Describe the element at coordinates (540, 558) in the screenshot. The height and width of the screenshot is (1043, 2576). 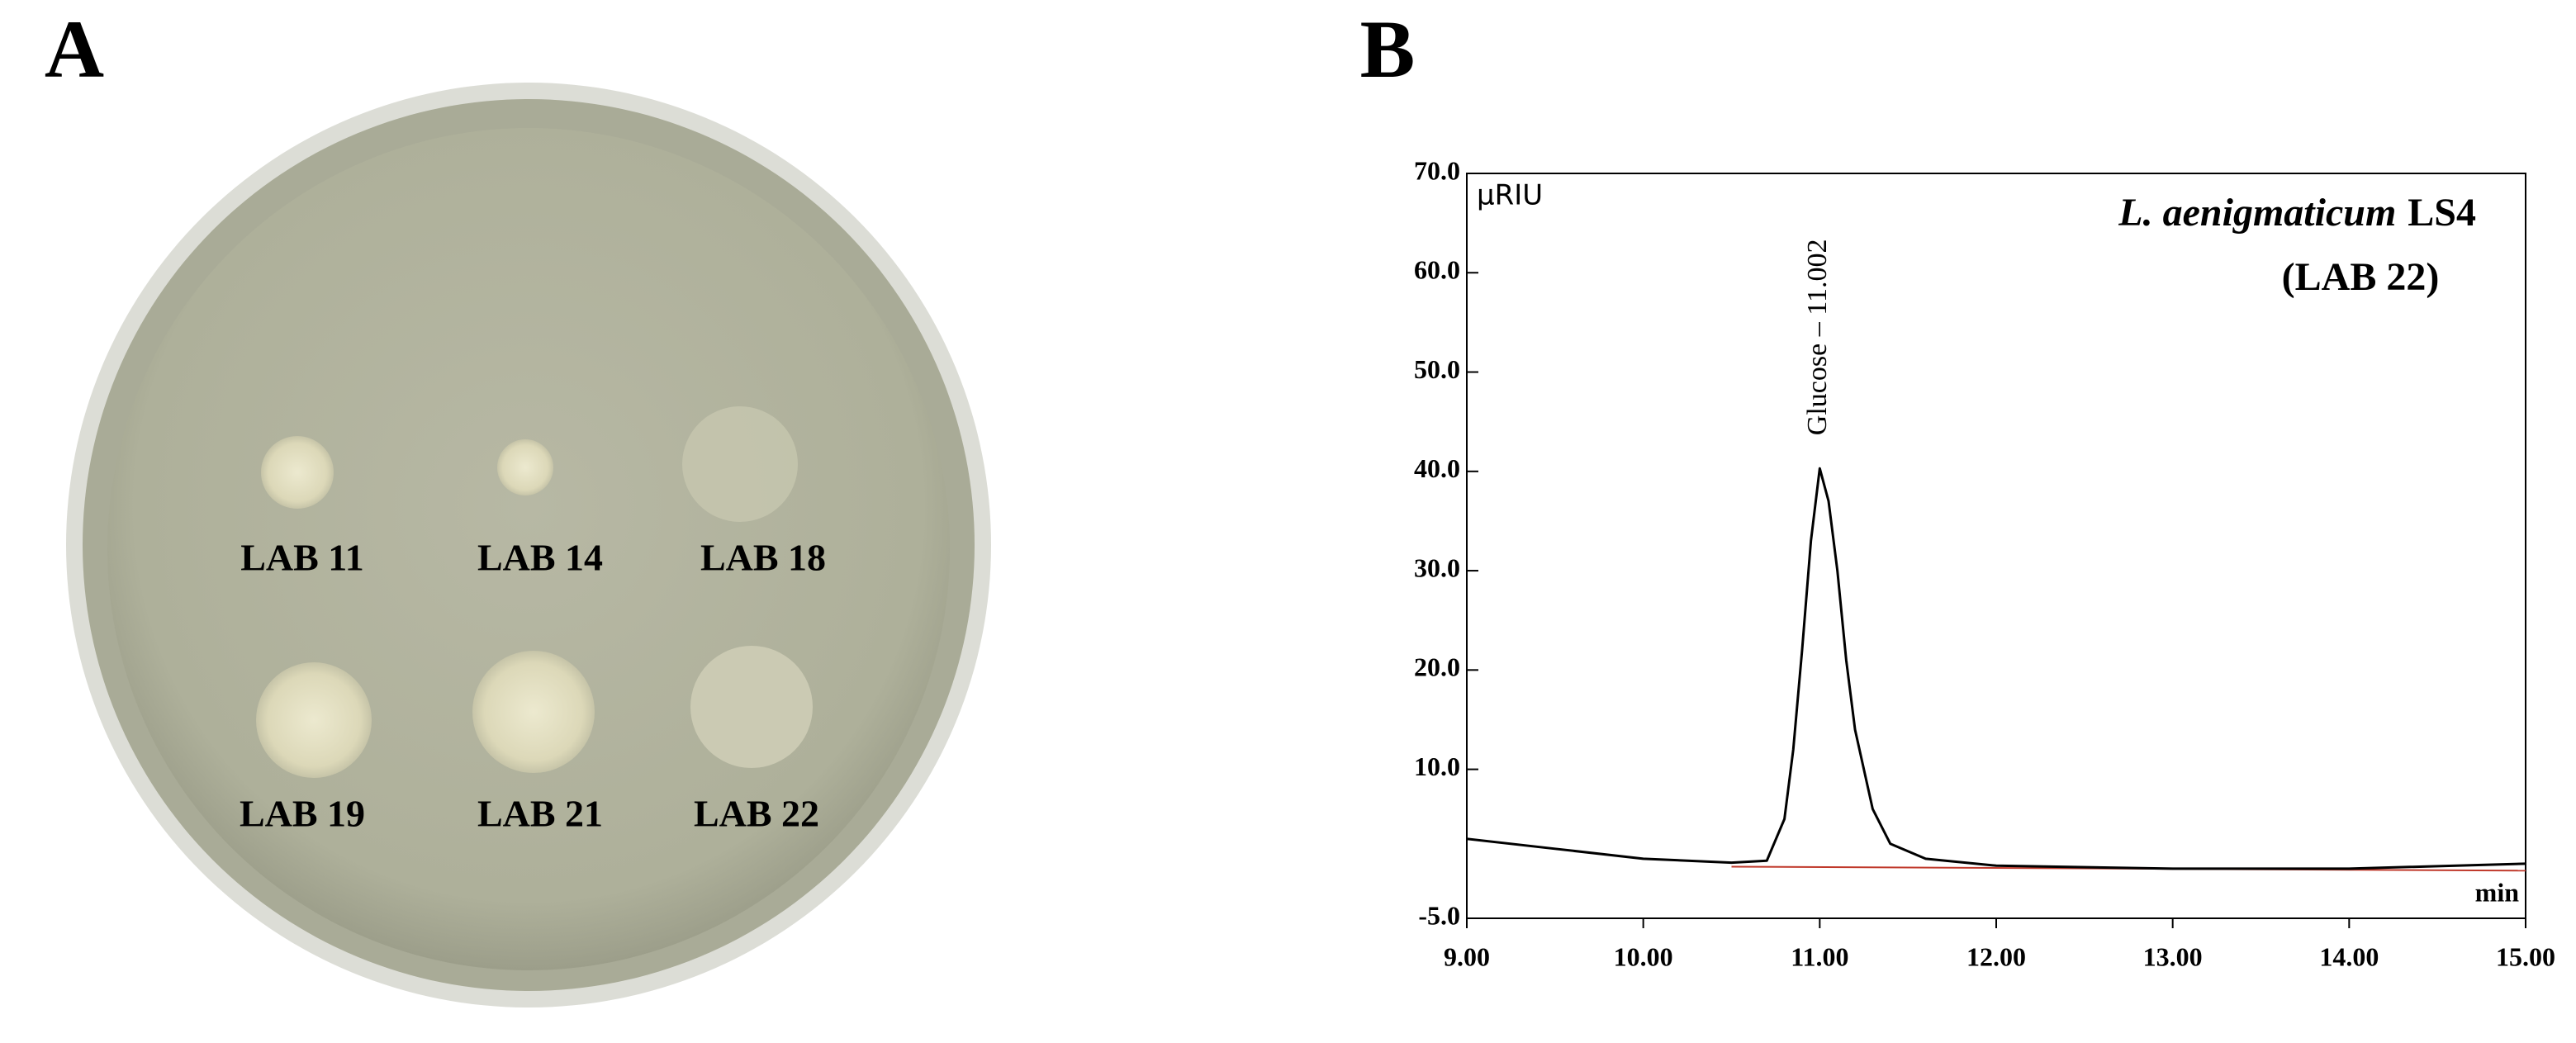
I see `colony-label: LAB 14` at that location.